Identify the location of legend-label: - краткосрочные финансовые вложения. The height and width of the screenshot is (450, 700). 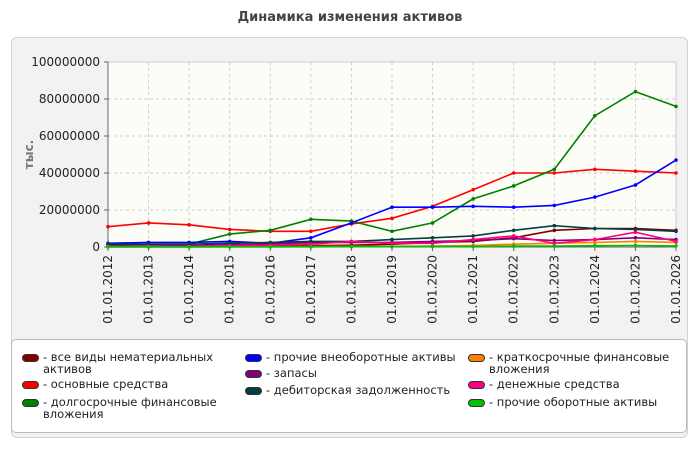
(579, 363).